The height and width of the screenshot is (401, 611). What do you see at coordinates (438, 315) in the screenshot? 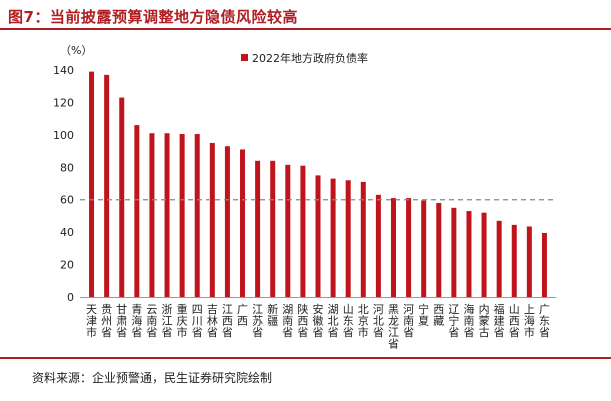
I see `x-tick-label: 西藏` at bounding box center [438, 315].